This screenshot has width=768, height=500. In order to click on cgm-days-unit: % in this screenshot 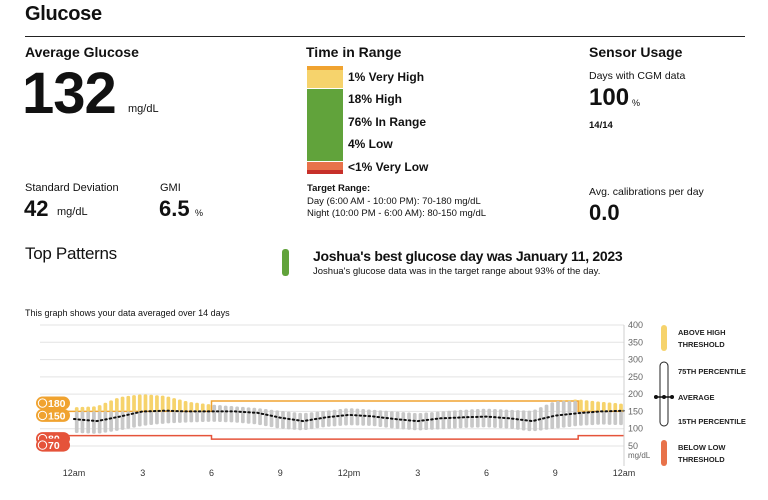, I will do `click(636, 103)`.